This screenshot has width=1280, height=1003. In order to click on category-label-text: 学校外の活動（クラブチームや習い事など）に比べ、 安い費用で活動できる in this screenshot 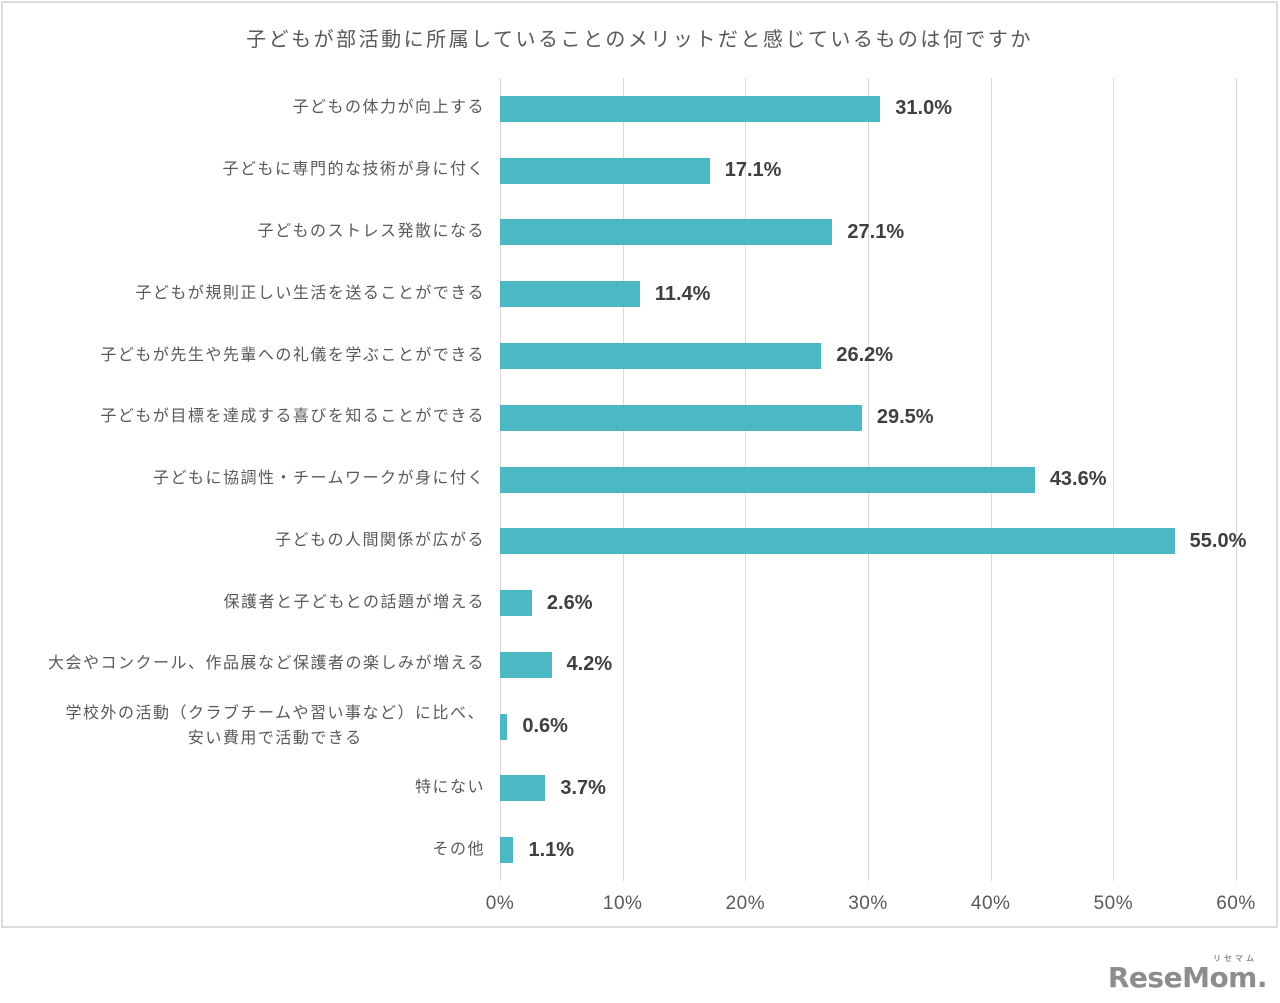, I will do `click(275, 725)`.